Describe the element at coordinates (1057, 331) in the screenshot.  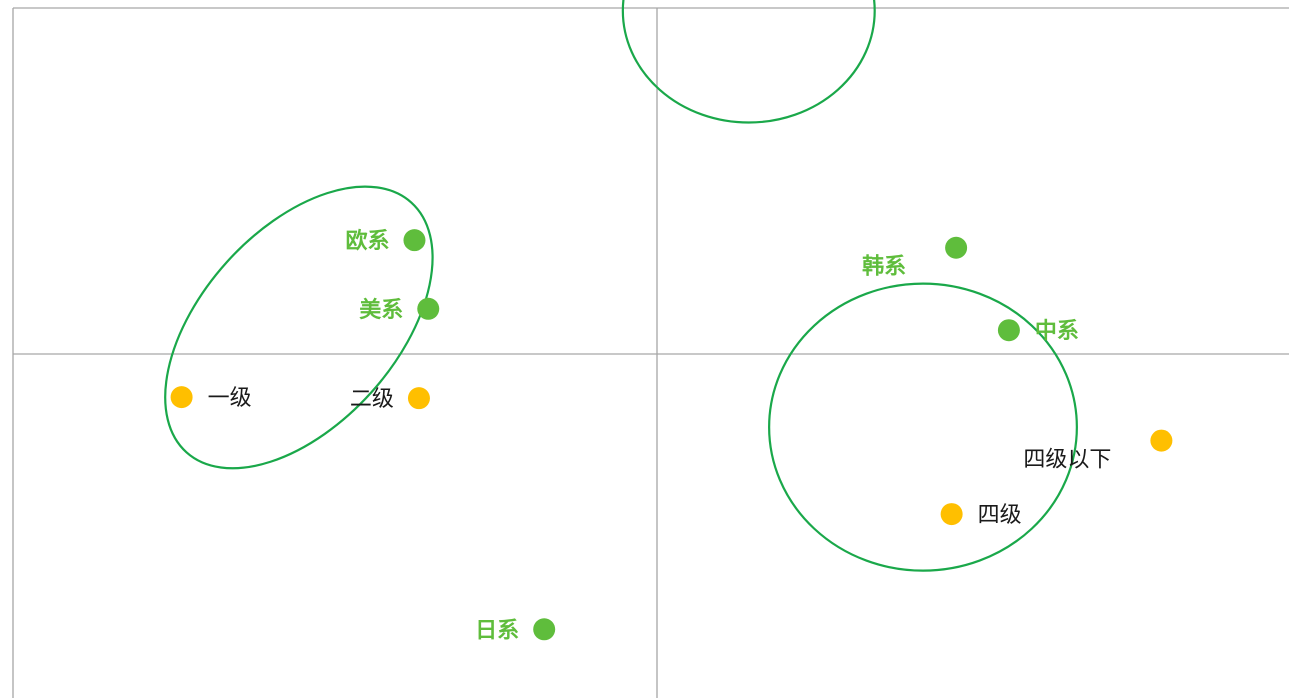
I see `point-label-10: 中系` at that location.